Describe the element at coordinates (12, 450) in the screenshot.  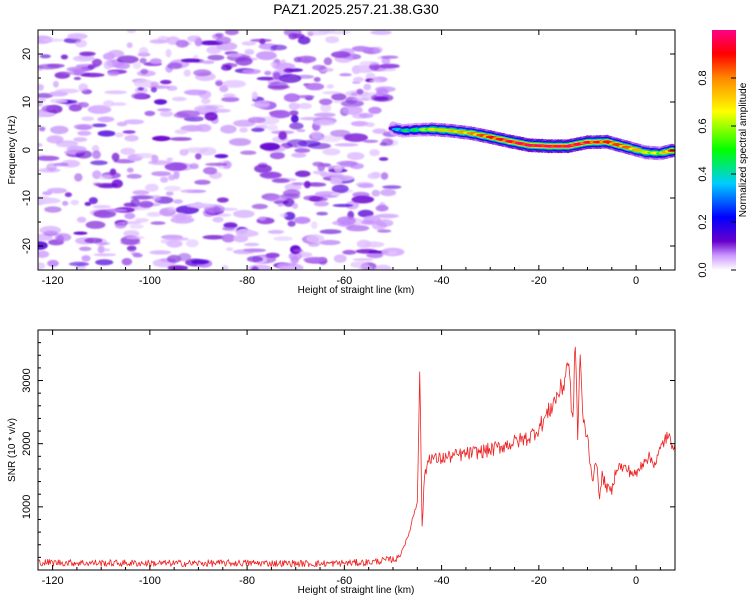
I see `snr-y-label: SNR (10 * v/v)` at that location.